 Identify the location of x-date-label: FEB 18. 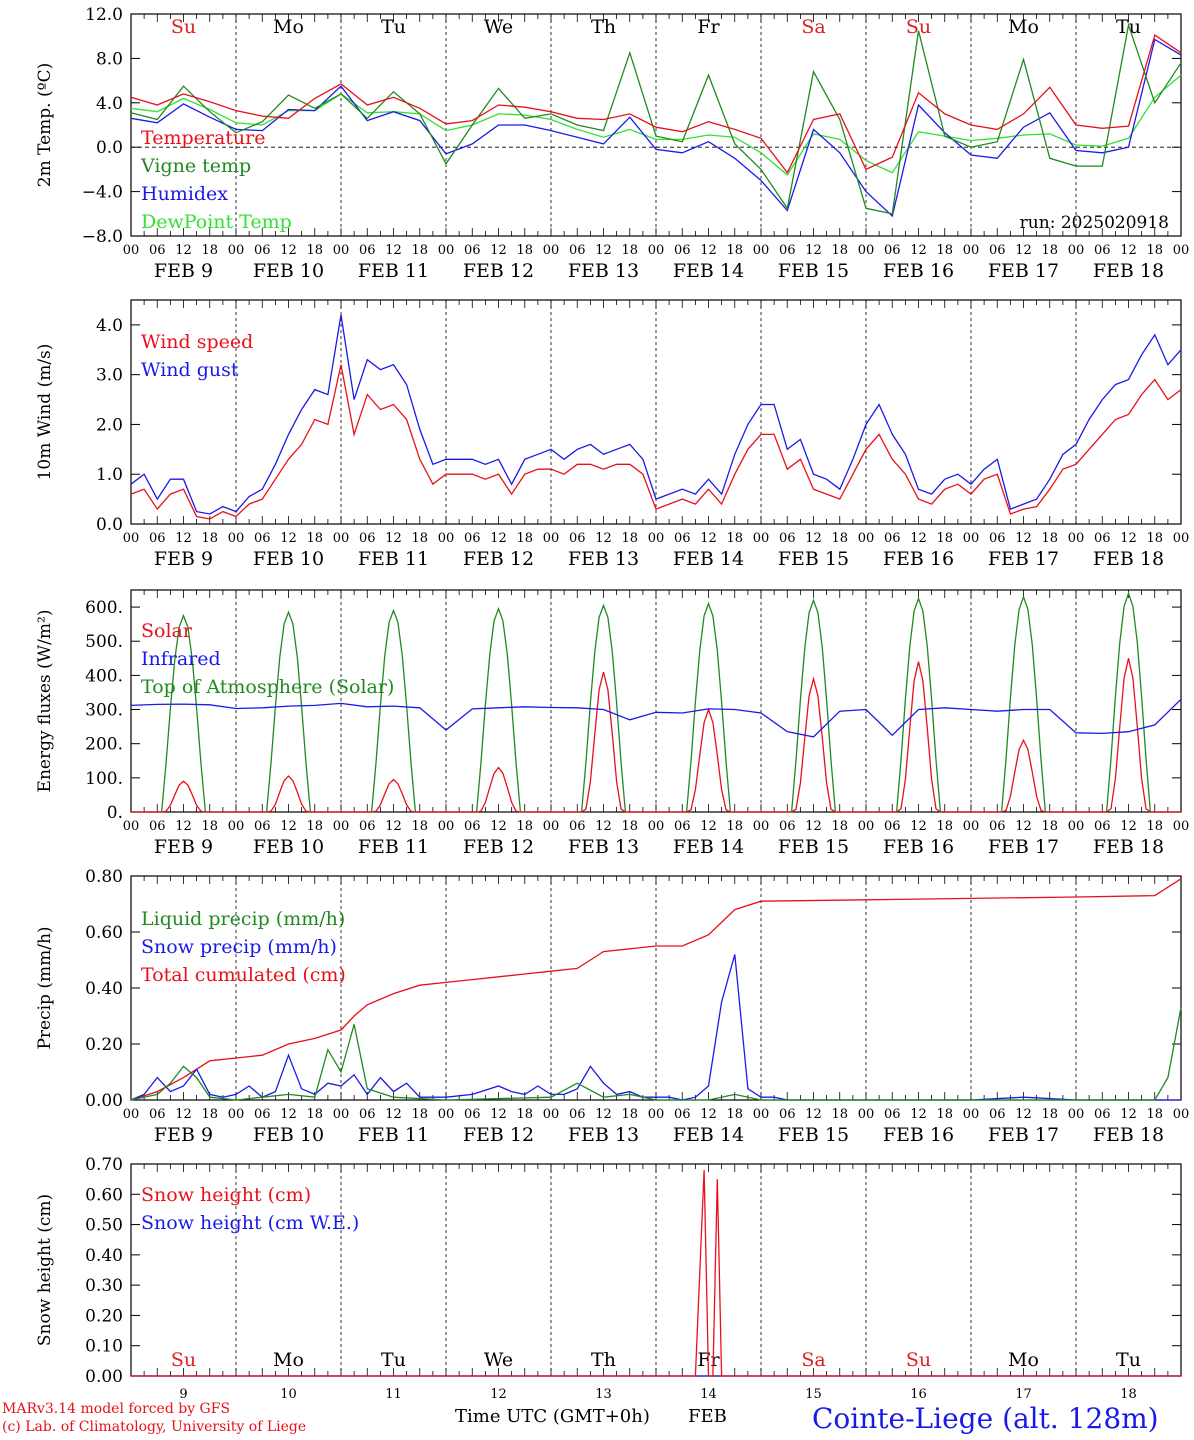
(1128, 271).